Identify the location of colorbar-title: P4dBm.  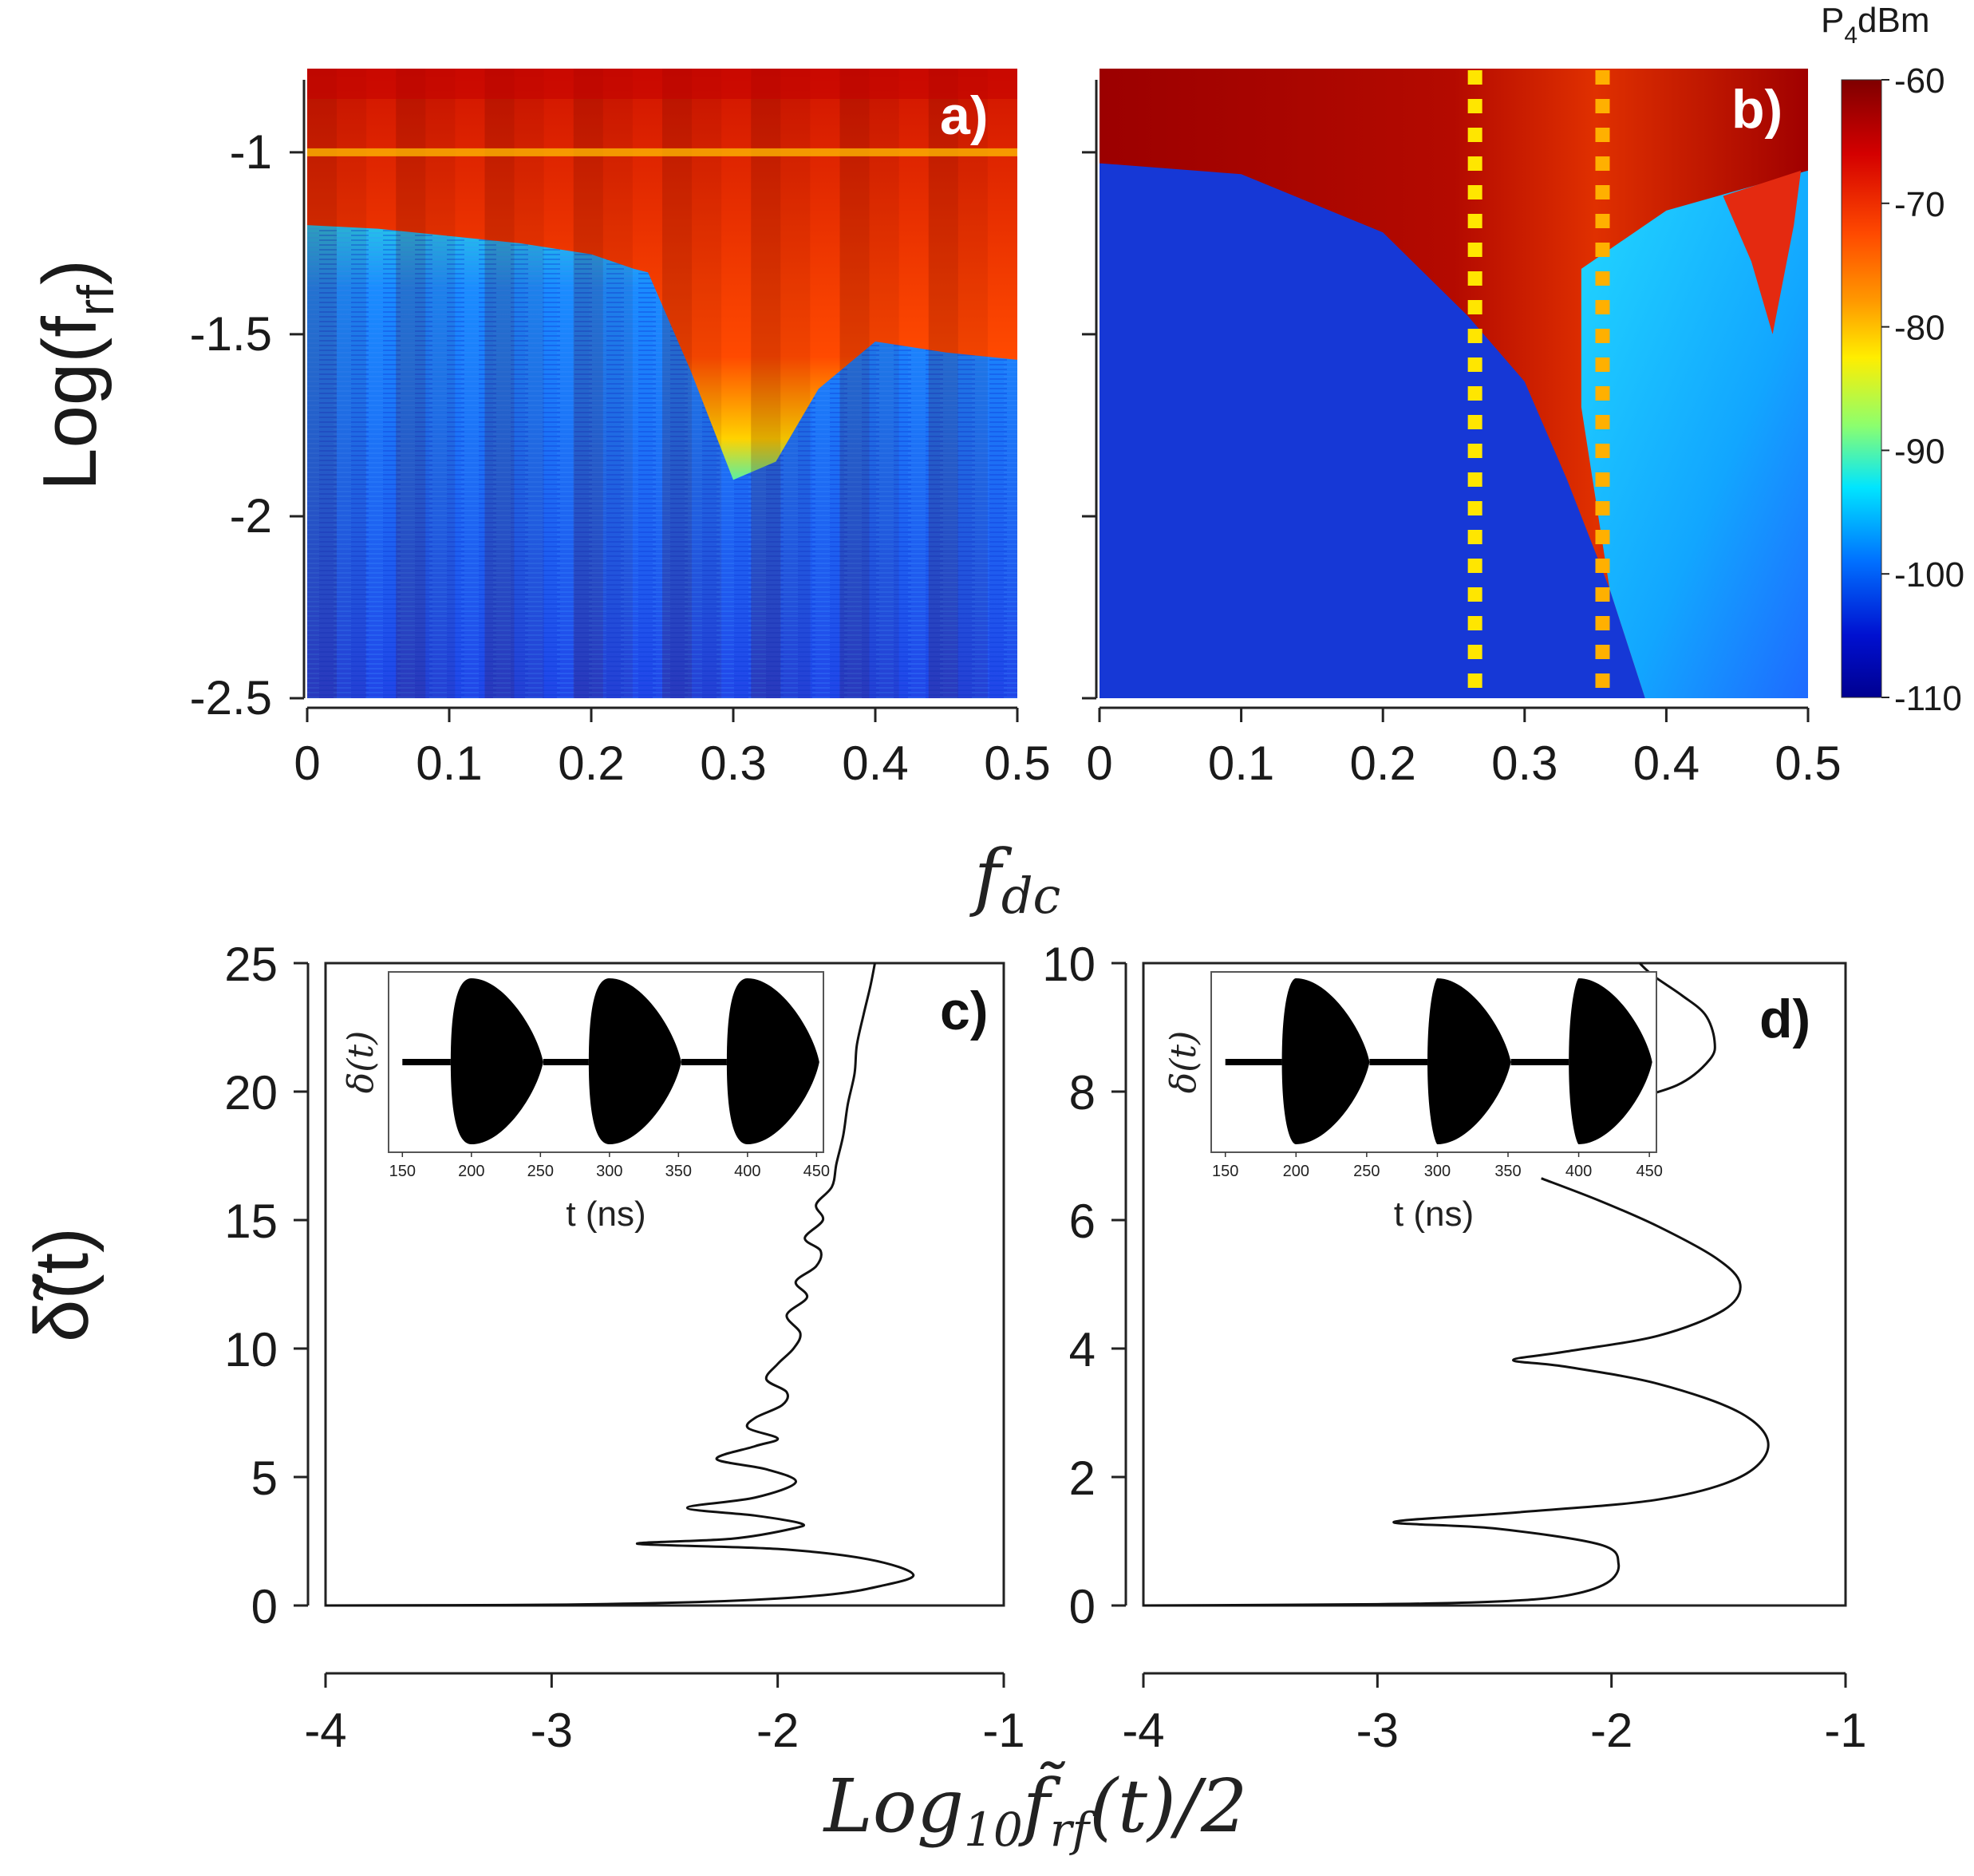
(1876, 25).